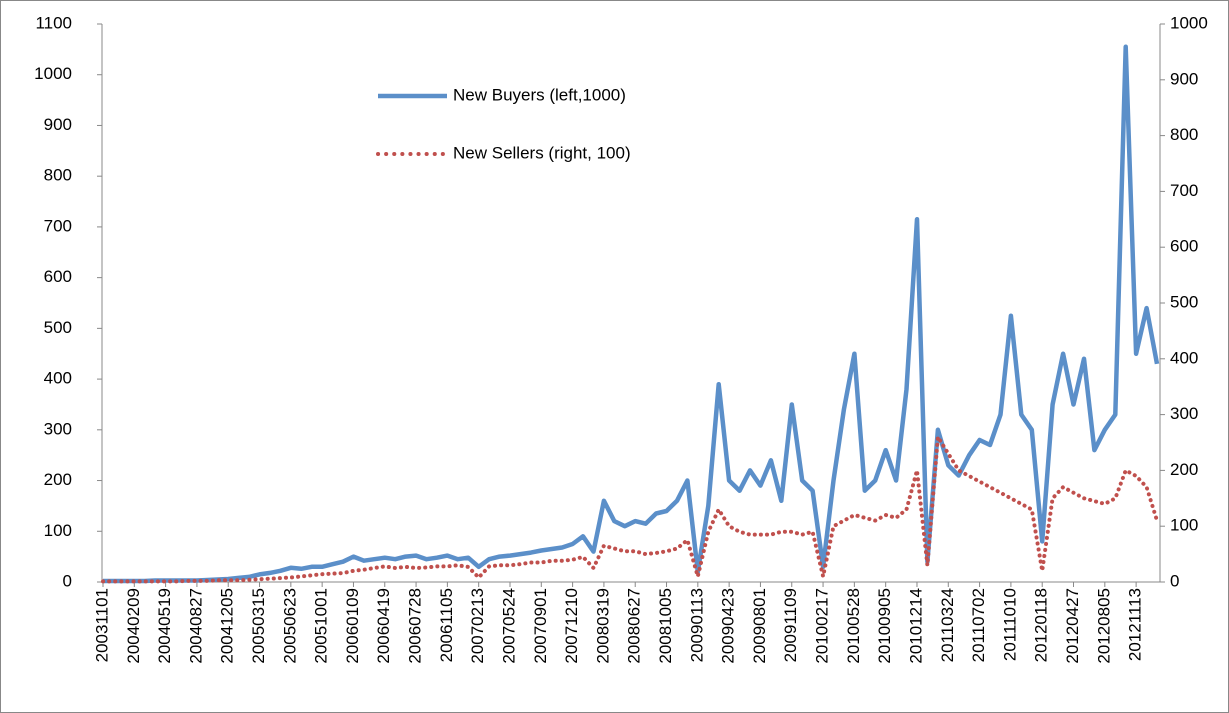 This screenshot has height=713, width=1229. I want to click on y2-tick-label: 1000, so click(1189, 22).